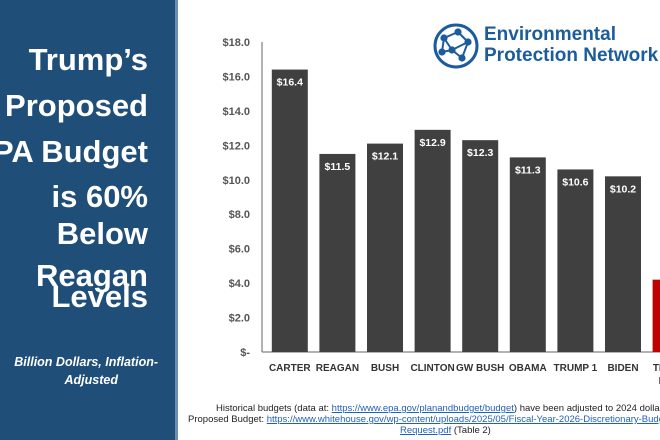  What do you see at coordinates (550, 34) in the screenshot?
I see `logo-line-1: Environmental` at bounding box center [550, 34].